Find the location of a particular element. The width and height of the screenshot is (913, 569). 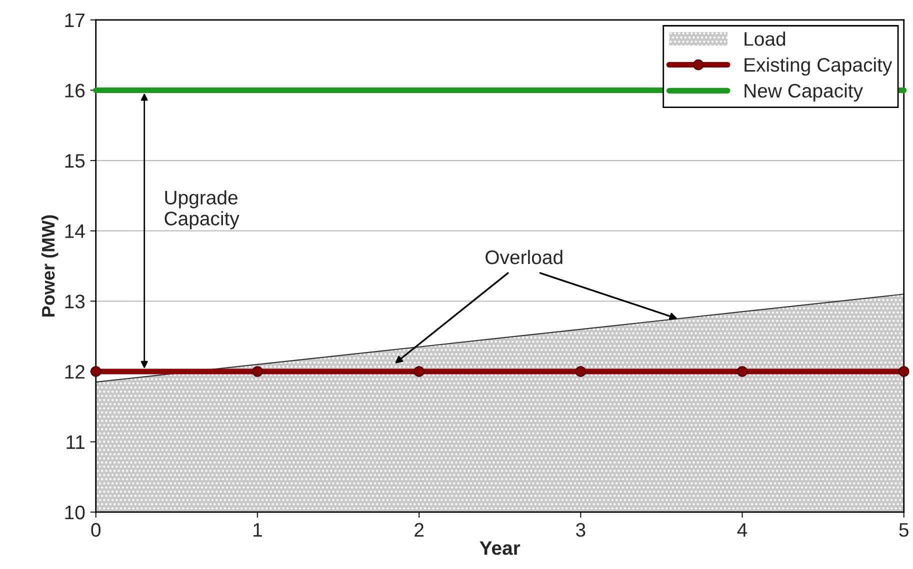

x-tick-label: 3 is located at coordinates (581, 530).